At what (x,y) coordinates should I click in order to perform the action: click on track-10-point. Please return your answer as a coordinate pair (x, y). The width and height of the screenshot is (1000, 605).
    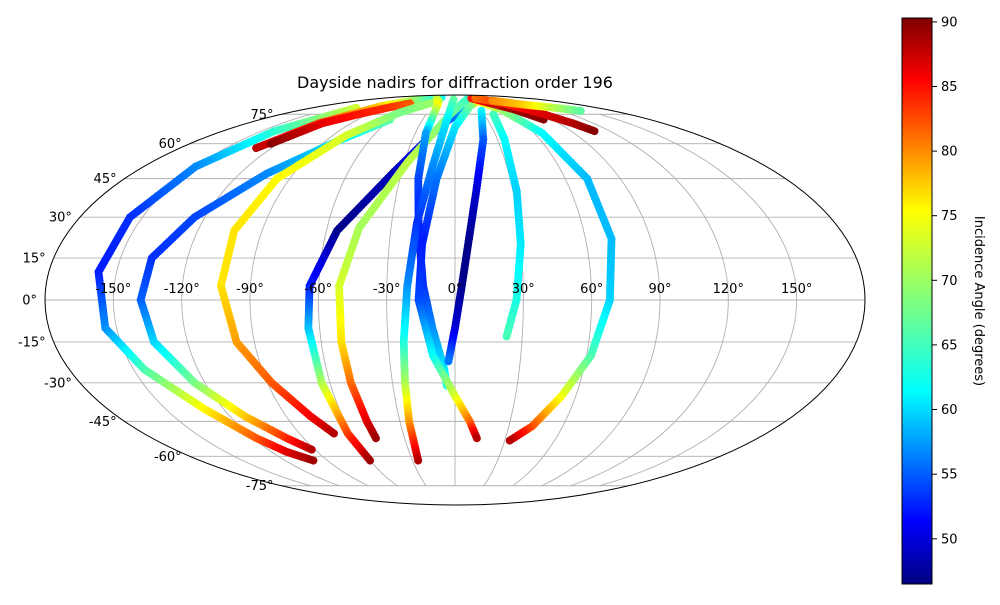
    Looking at the image, I should click on (448, 361).